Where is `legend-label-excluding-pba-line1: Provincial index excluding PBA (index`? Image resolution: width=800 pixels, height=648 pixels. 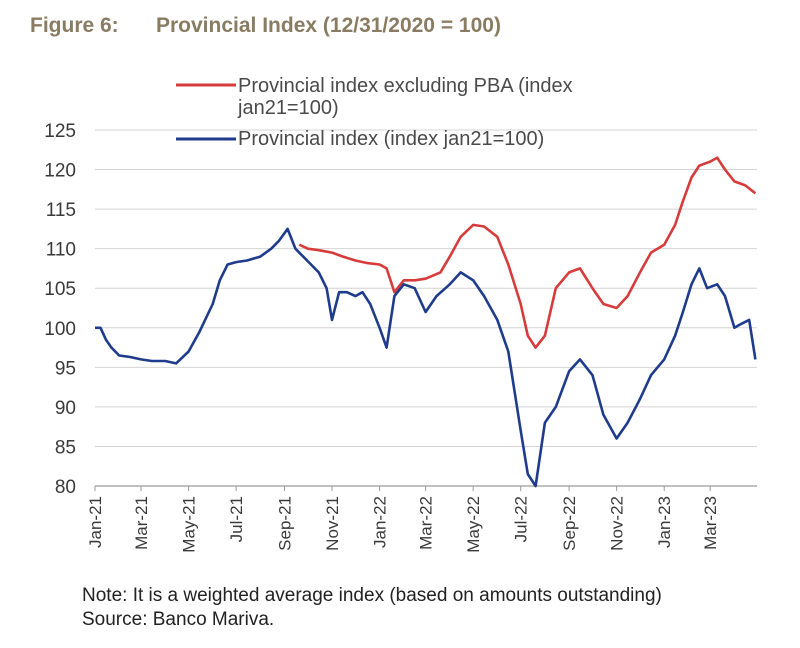
legend-label-excluding-pba-line1: Provincial index excluding PBA (index is located at coordinates (405, 86).